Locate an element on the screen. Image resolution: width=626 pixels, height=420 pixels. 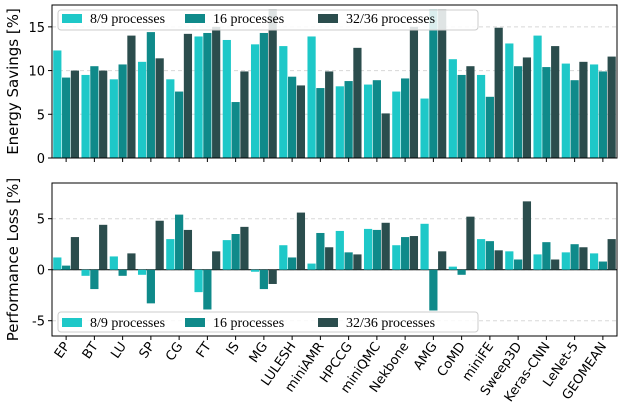
y-tick-label: 15 is located at coordinates (36, 28).